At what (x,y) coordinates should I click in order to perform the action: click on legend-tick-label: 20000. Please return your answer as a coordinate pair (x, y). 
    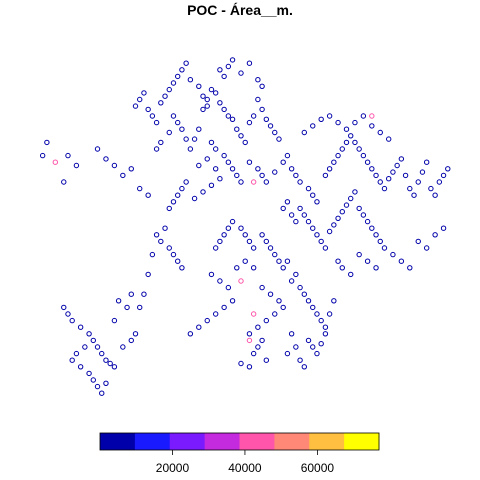
    Looking at the image, I should click on (173, 468).